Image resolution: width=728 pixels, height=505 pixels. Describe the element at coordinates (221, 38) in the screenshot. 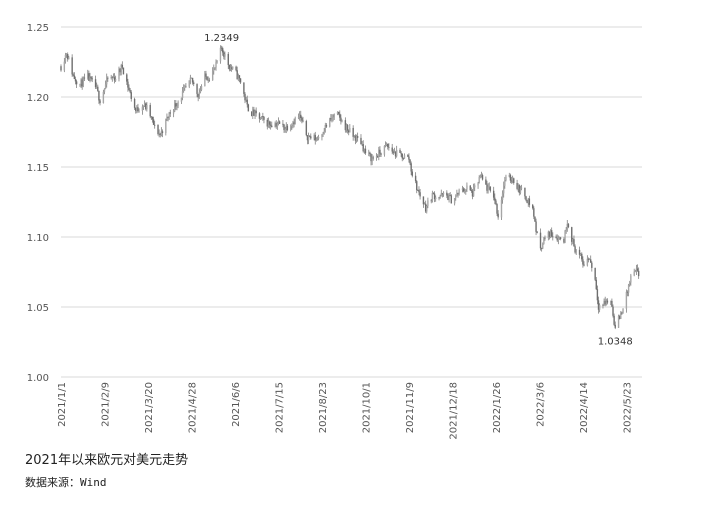

I see `annotation-label: 1.2349` at that location.